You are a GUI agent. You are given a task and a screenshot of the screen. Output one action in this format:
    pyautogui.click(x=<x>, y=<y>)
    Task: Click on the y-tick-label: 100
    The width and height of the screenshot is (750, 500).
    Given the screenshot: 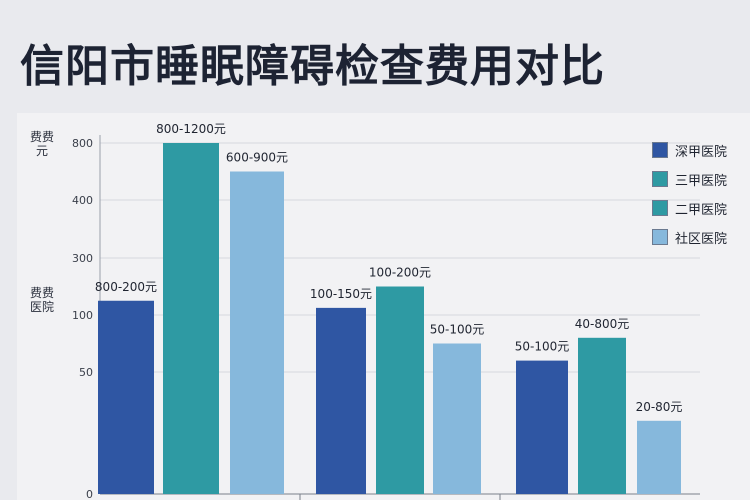 What is the action you would take?
    pyautogui.click(x=82, y=315)
    